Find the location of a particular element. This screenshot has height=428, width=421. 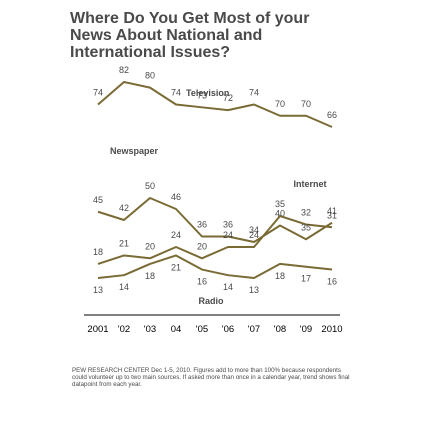

title-line-3: International Issues? is located at coordinates (150, 52).